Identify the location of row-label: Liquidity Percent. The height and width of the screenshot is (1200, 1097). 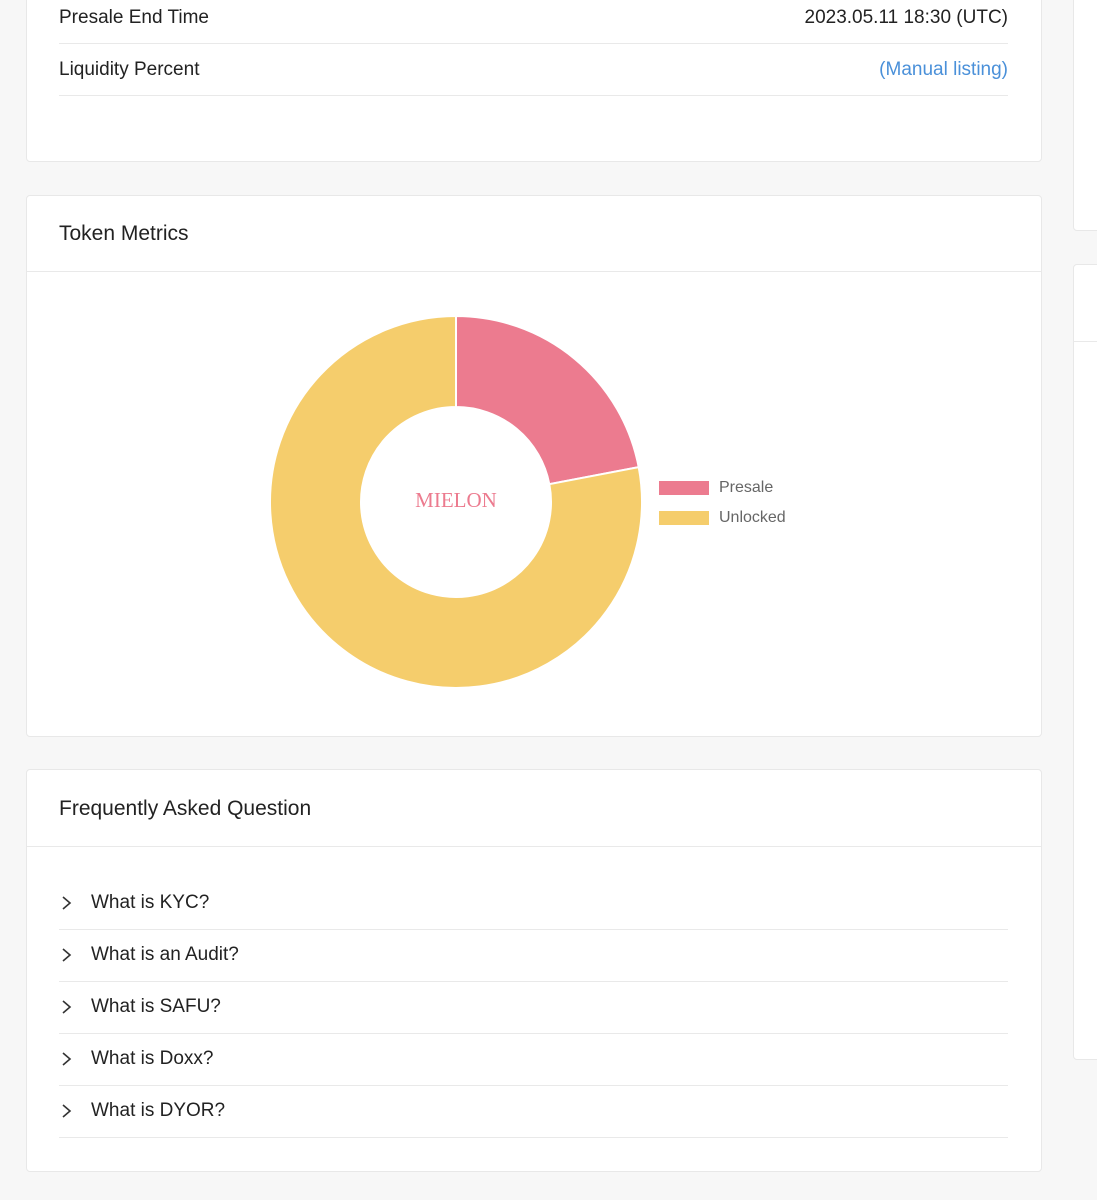
(129, 69).